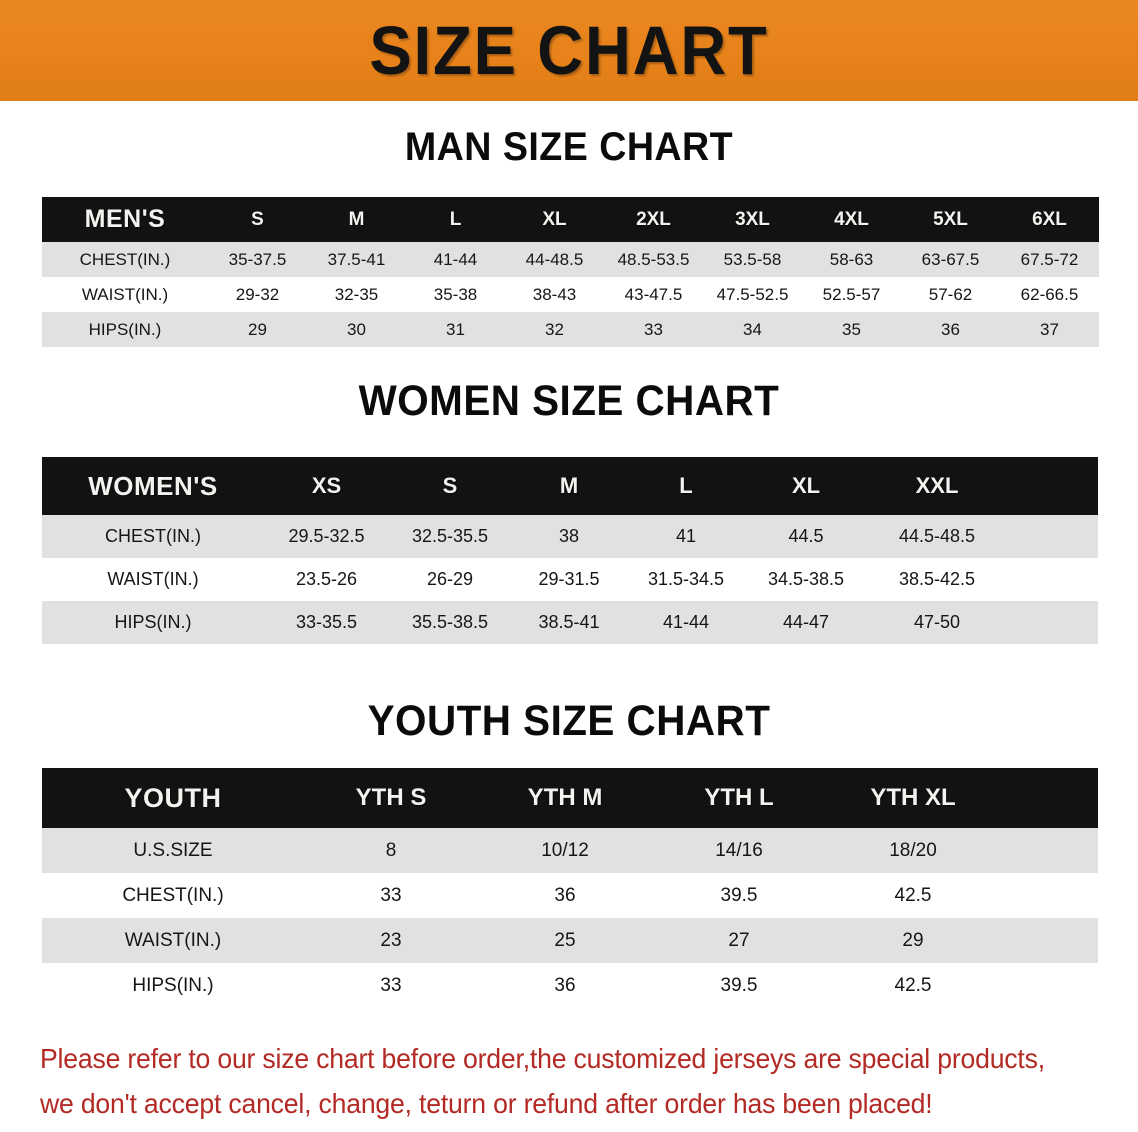 The height and width of the screenshot is (1132, 1138). Describe the element at coordinates (570, 329) in the screenshot. I see `table-row: HIPS(IN.) 29 30 31 32 33 34 35 36 37` at that location.